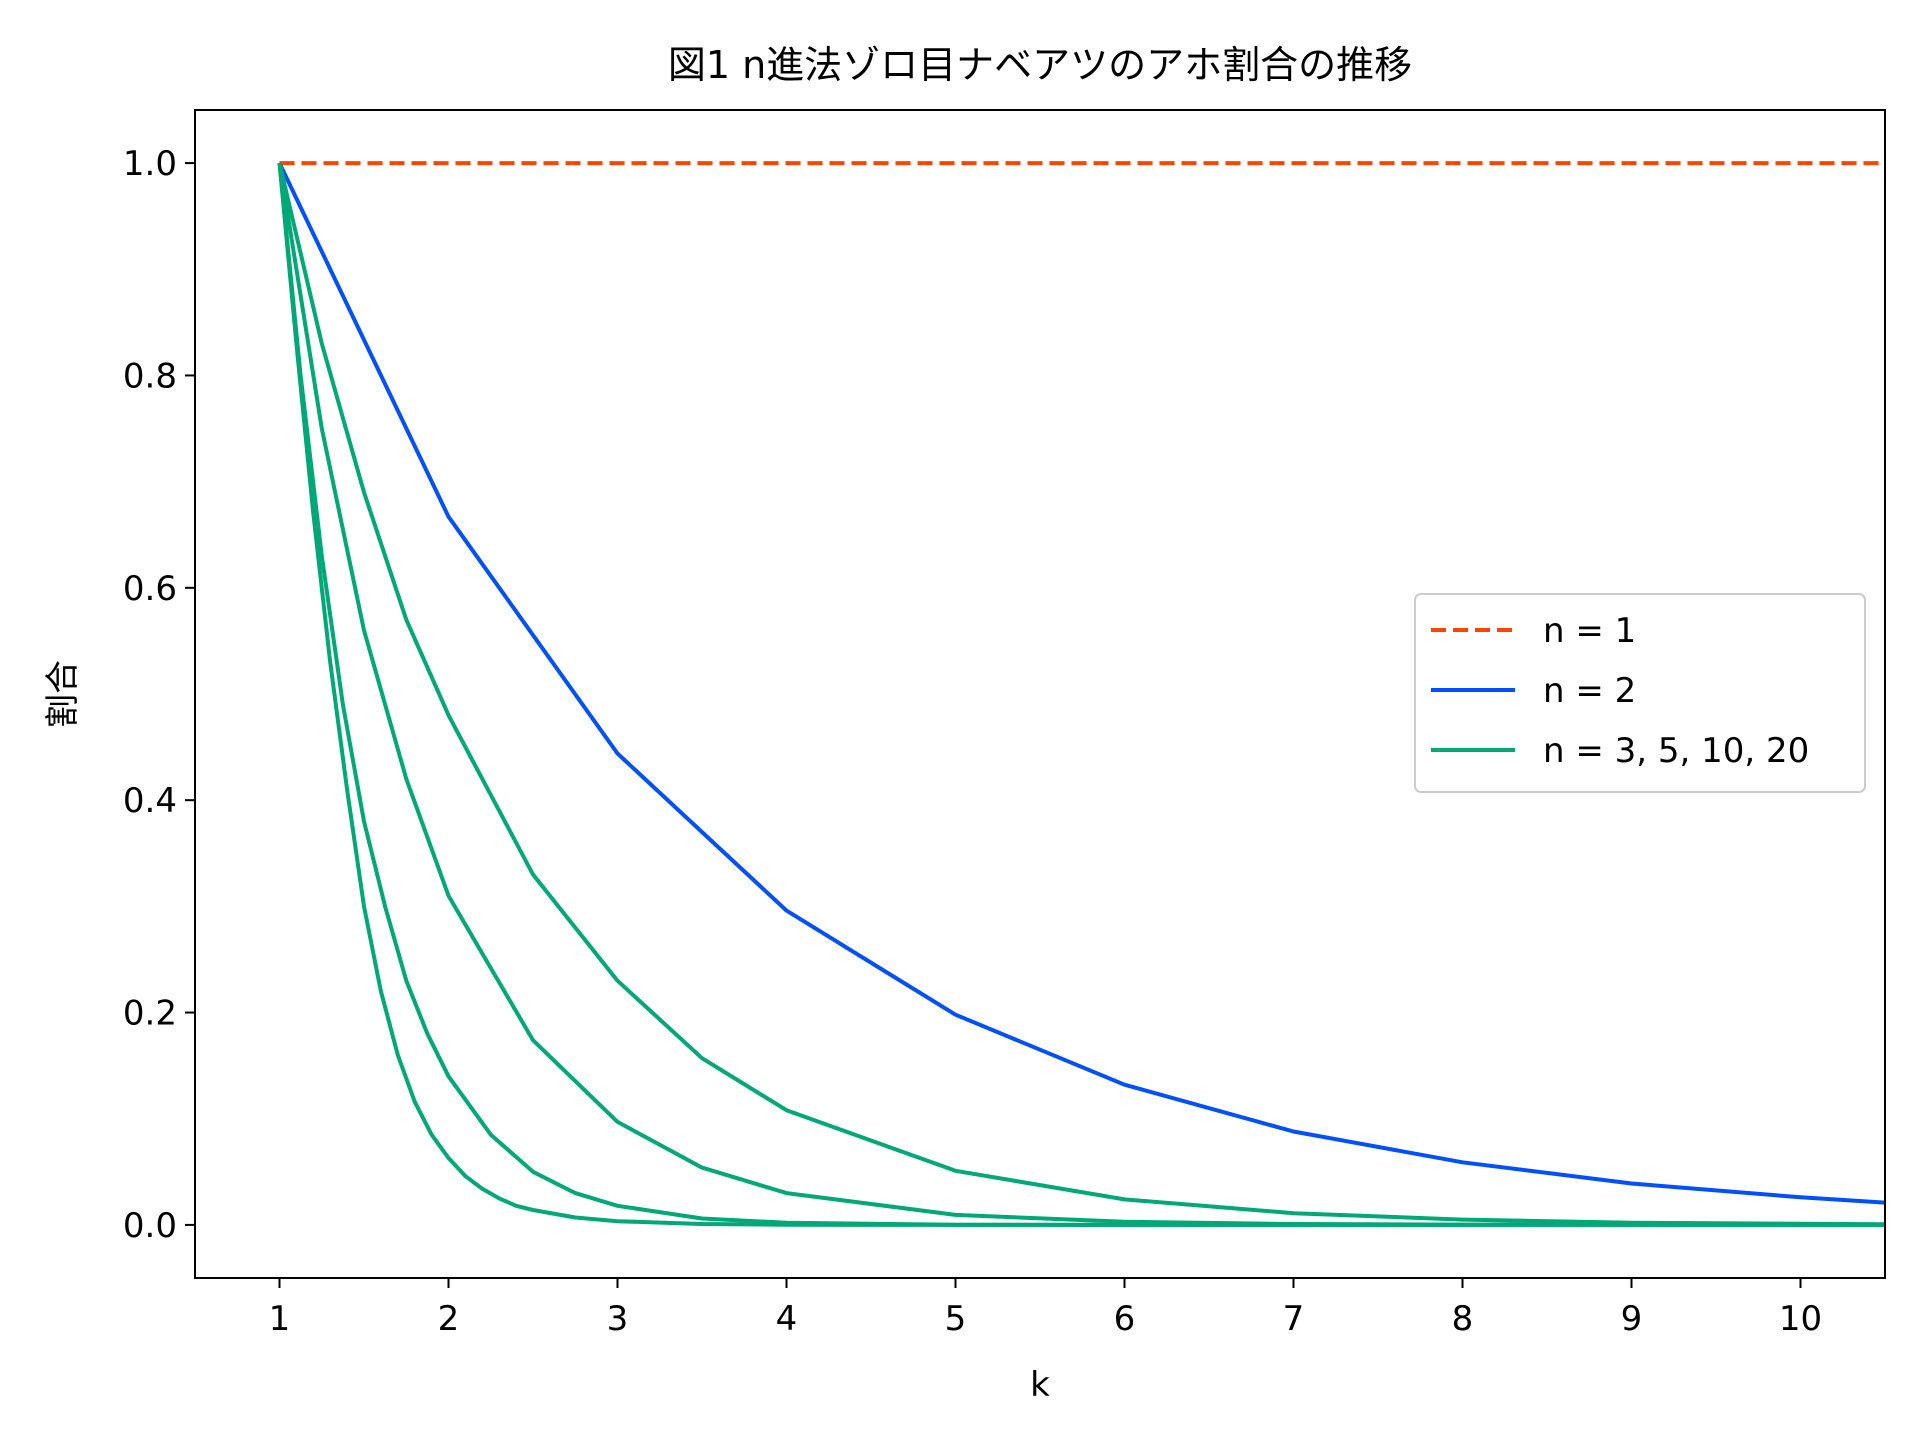 The height and width of the screenshot is (1445, 1920). What do you see at coordinates (1045, 1308) in the screenshot?
I see `x-axis-ticks: 1 2 3 4 5 6 7 8 9 10` at bounding box center [1045, 1308].